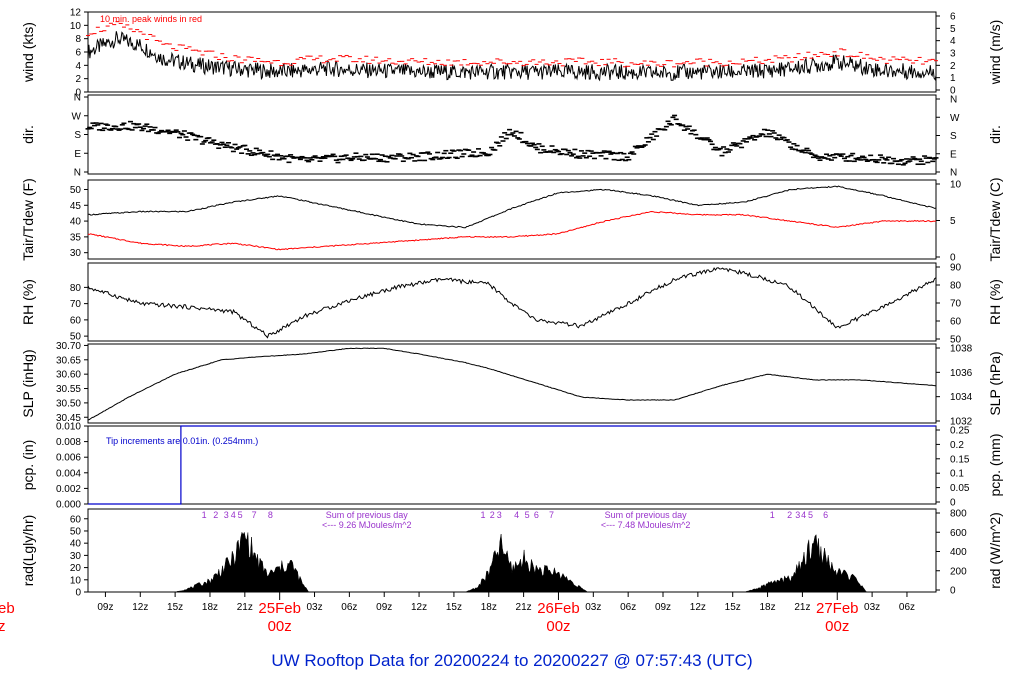 This screenshot has height=700, width=1024. Describe the element at coordinates (76, 531) in the screenshot. I see `left-tick-label: 50` at that location.